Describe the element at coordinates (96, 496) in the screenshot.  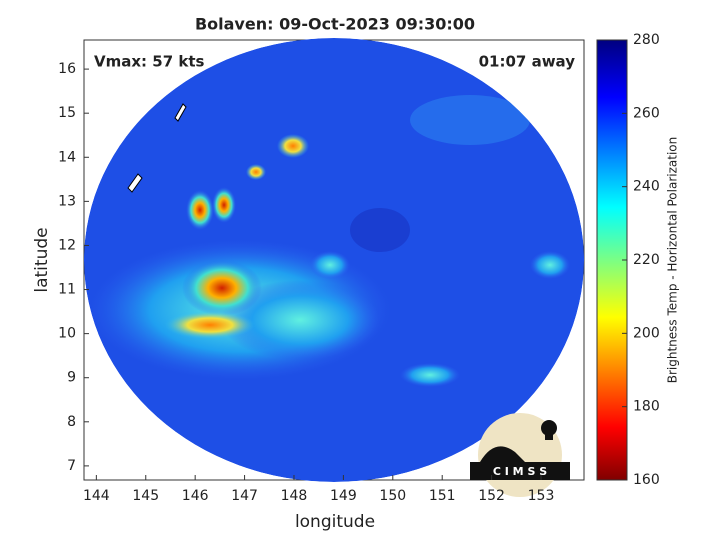
I see `x-tick-label: 144` at that location.